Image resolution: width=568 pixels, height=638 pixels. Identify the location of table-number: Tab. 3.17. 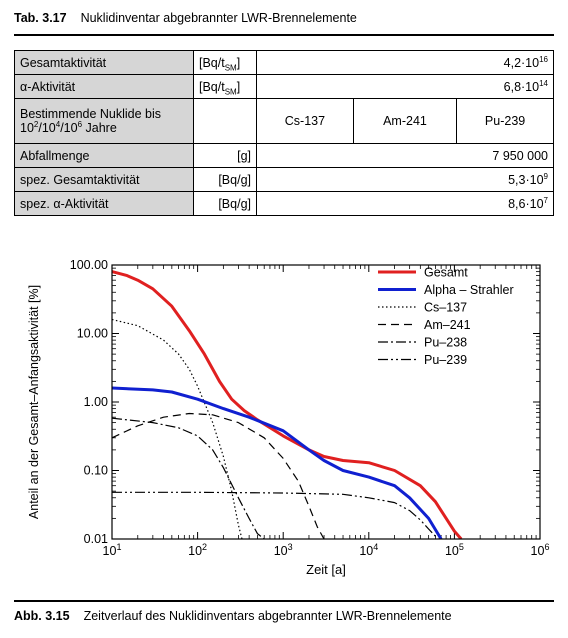
(40, 18).